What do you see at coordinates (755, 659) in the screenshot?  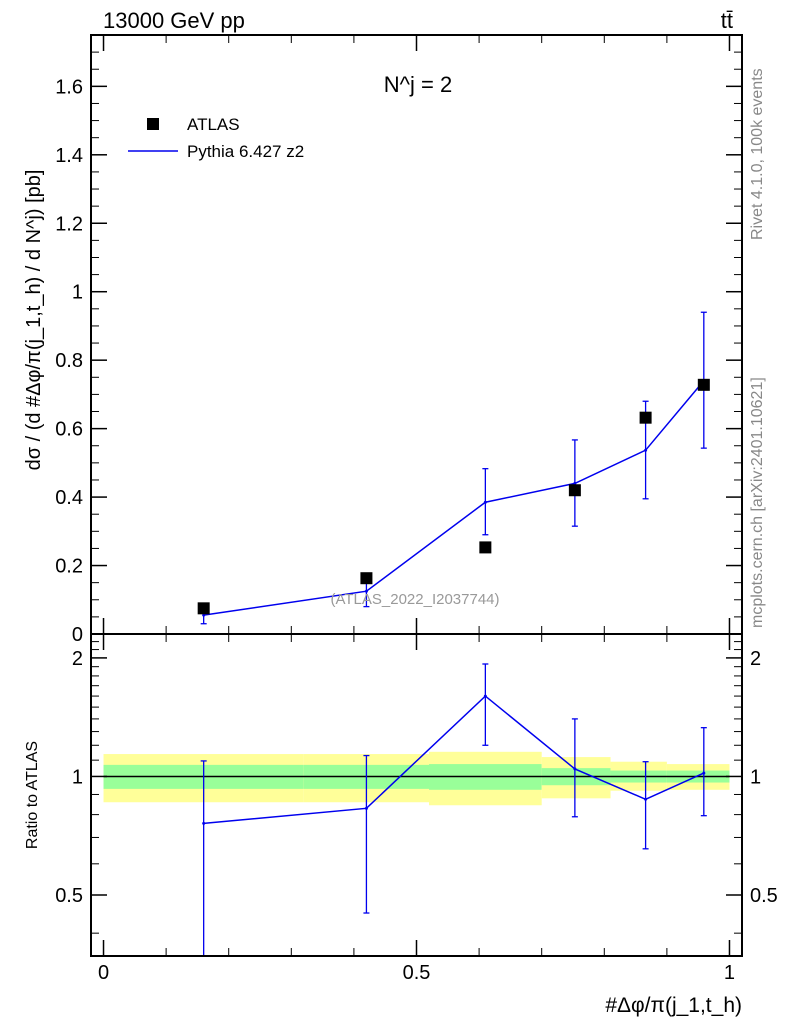 I see `ratio-y-tick-label-right: 2` at bounding box center [755, 659].